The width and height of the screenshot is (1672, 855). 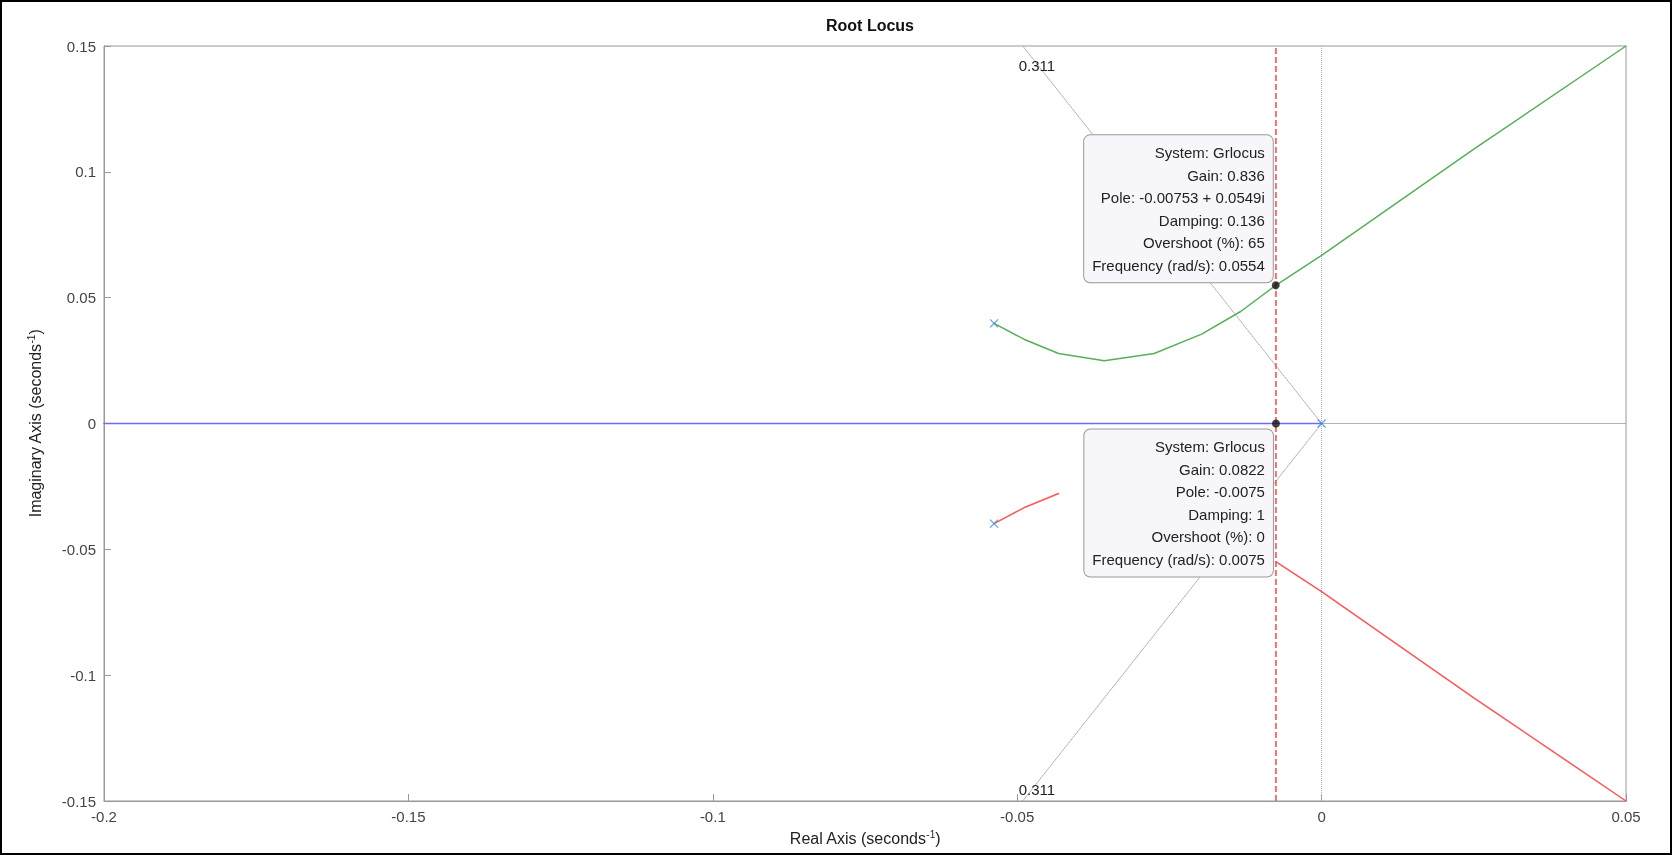 I want to click on x-tick-label: -0.2, so click(x=104, y=816).